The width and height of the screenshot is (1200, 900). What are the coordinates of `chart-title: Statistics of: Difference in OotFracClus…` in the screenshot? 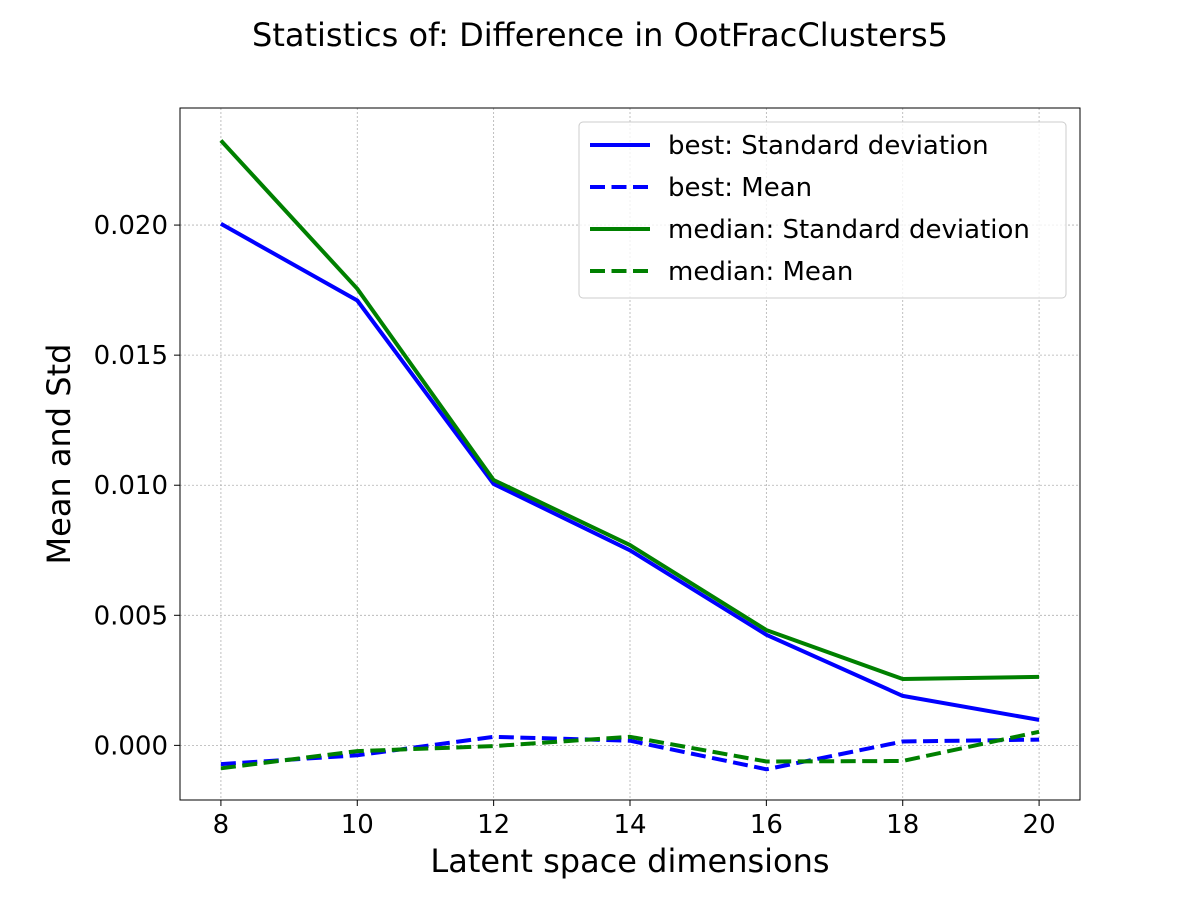 It's located at (600, 35).